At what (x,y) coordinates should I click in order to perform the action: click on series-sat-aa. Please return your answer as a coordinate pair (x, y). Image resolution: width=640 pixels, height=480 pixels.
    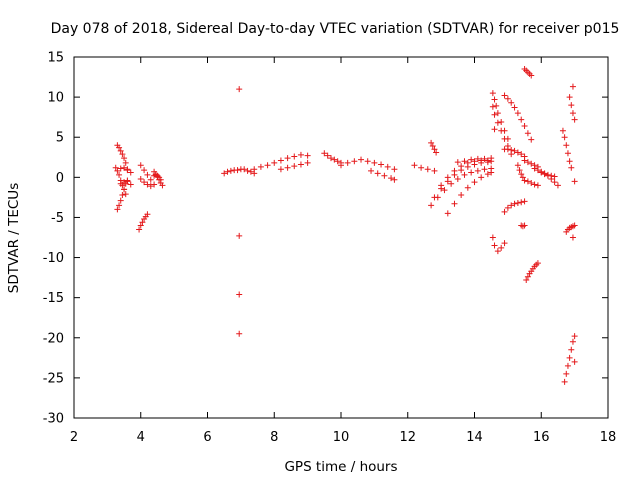
    Looking at the image, I should click on (498, 244).